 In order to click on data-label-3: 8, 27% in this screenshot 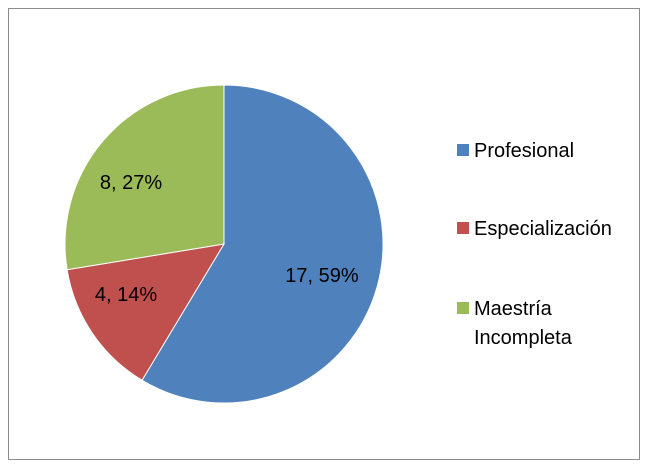, I will do `click(131, 183)`.